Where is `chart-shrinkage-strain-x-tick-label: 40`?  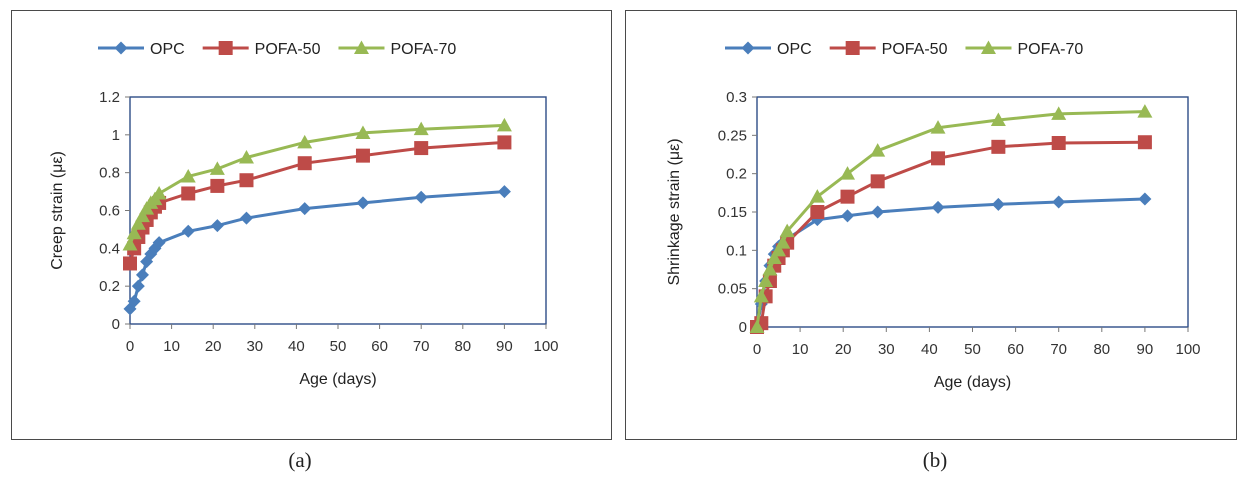
chart-shrinkage-strain-x-tick-label: 40 is located at coordinates (929, 349).